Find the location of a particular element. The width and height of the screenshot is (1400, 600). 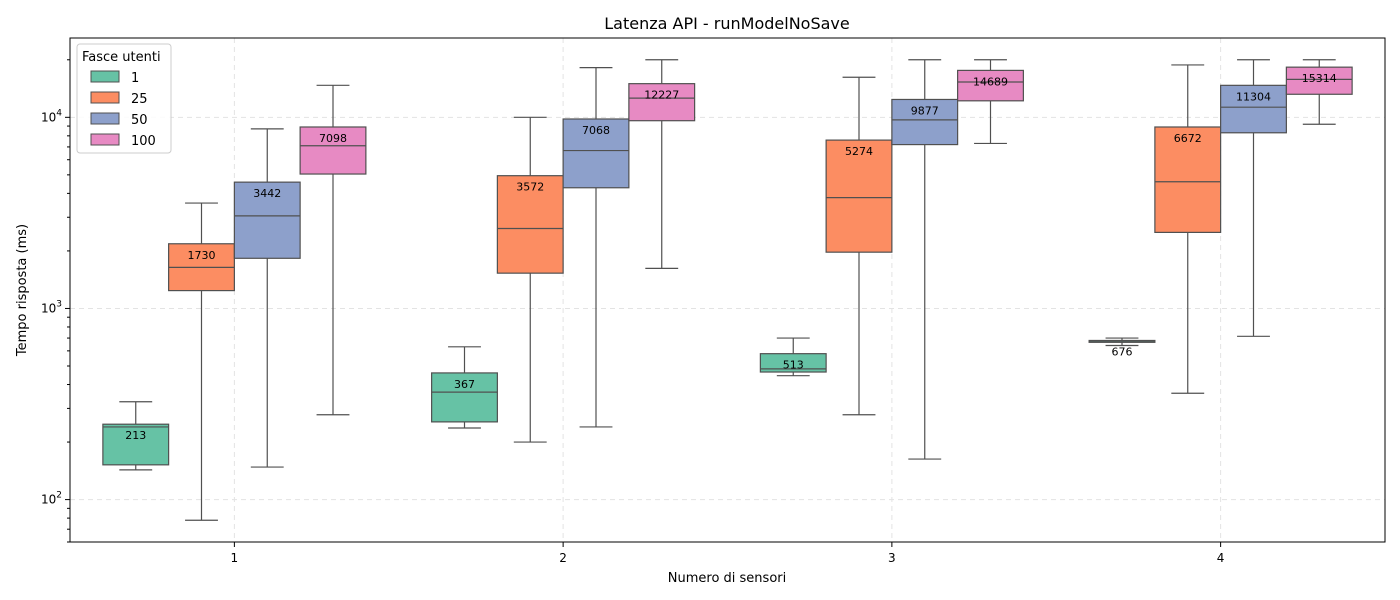

box-group: 5274 is located at coordinates (859, 246).